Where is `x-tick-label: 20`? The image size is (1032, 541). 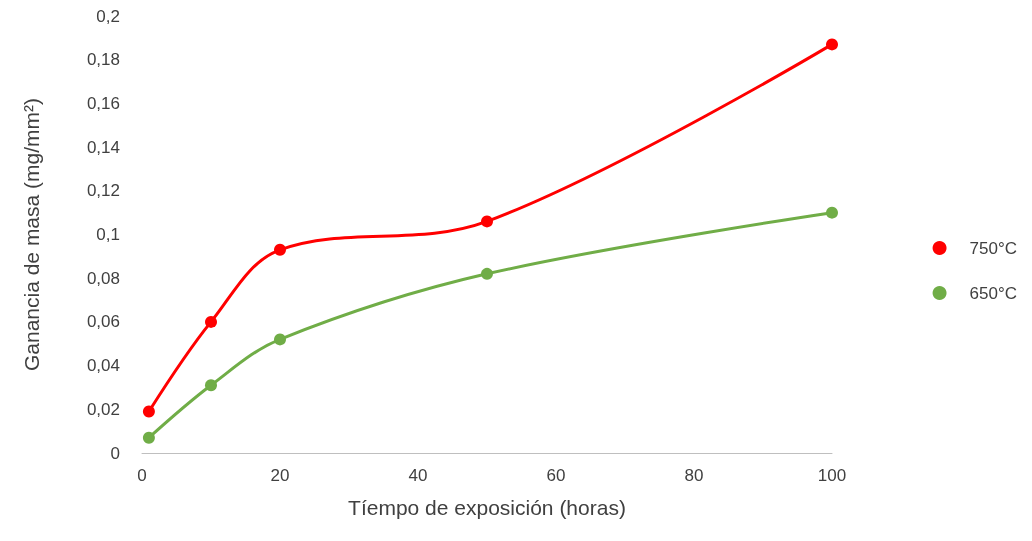
x-tick-label: 20 is located at coordinates (280, 475).